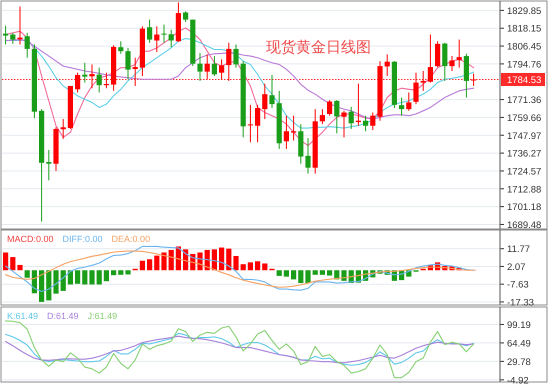  I want to click on y-tick-label: 1806.45, so click(524, 47).